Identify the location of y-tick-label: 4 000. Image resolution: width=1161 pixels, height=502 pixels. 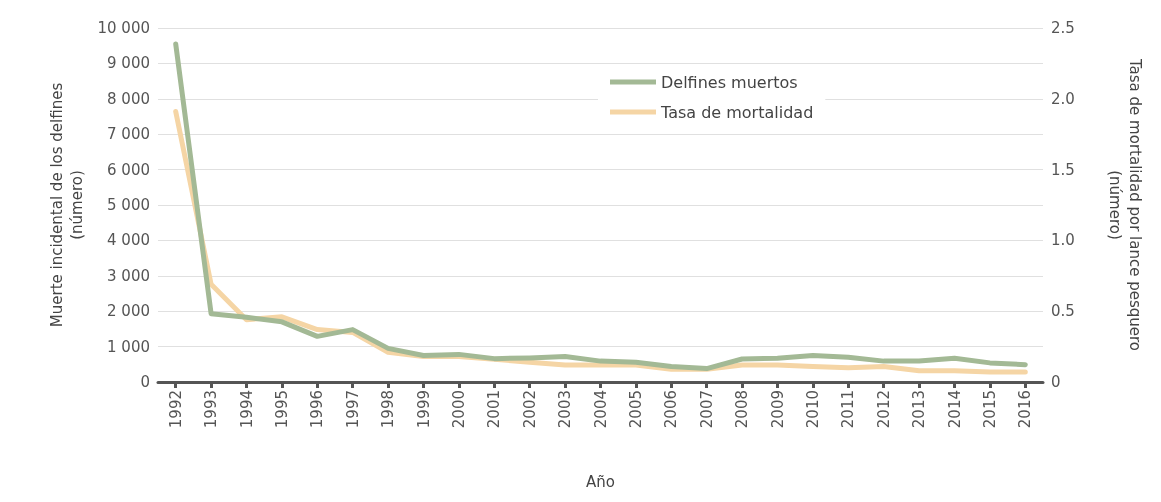
(128, 240).